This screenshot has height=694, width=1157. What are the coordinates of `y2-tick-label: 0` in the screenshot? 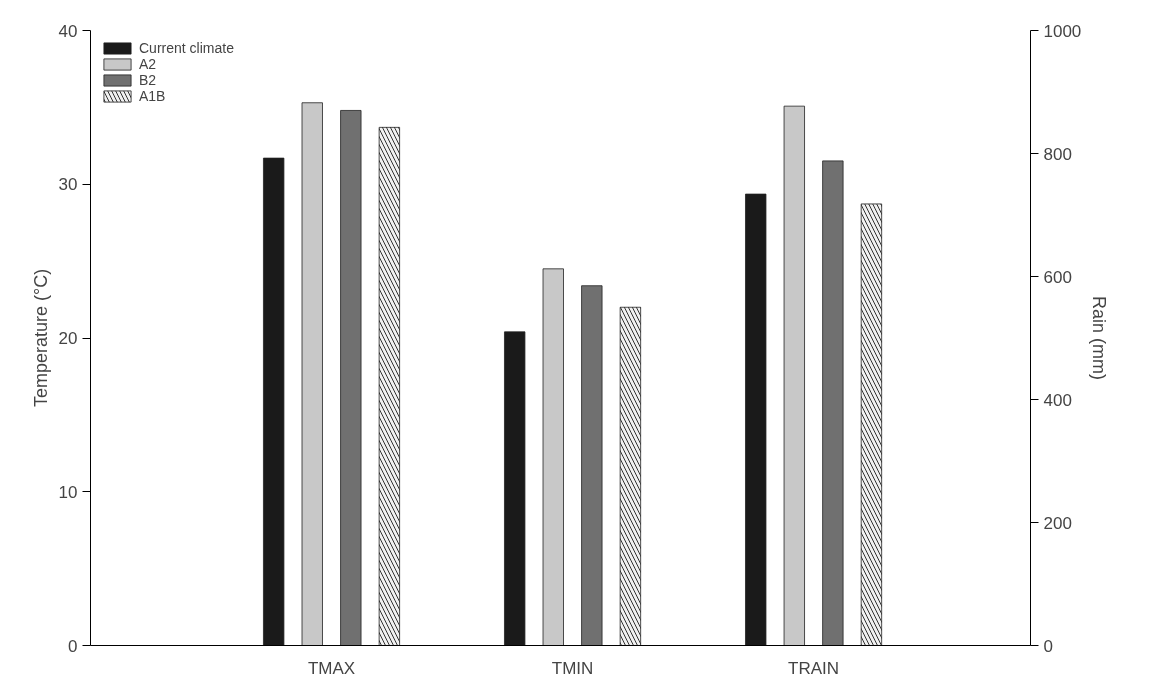 It's located at (1048, 646).